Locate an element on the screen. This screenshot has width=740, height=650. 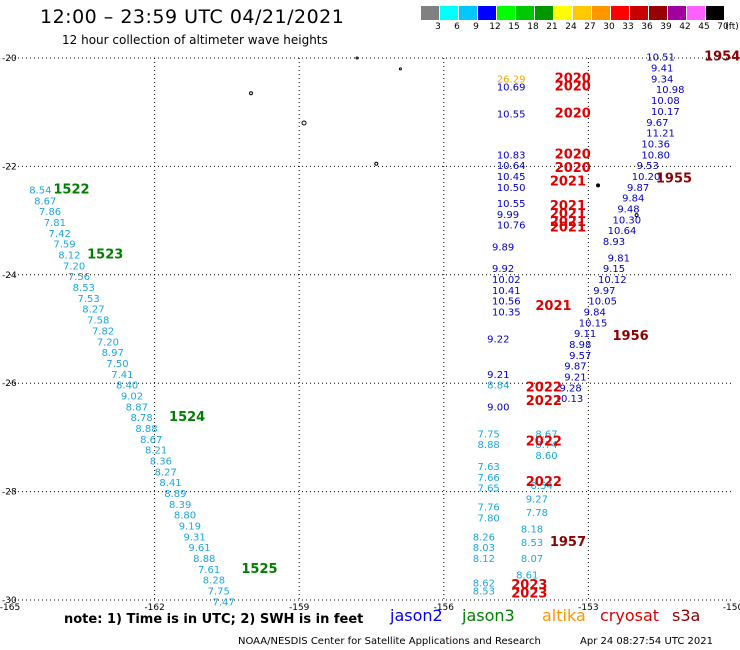
pass-number-label: 1522 is located at coordinates (71, 190).